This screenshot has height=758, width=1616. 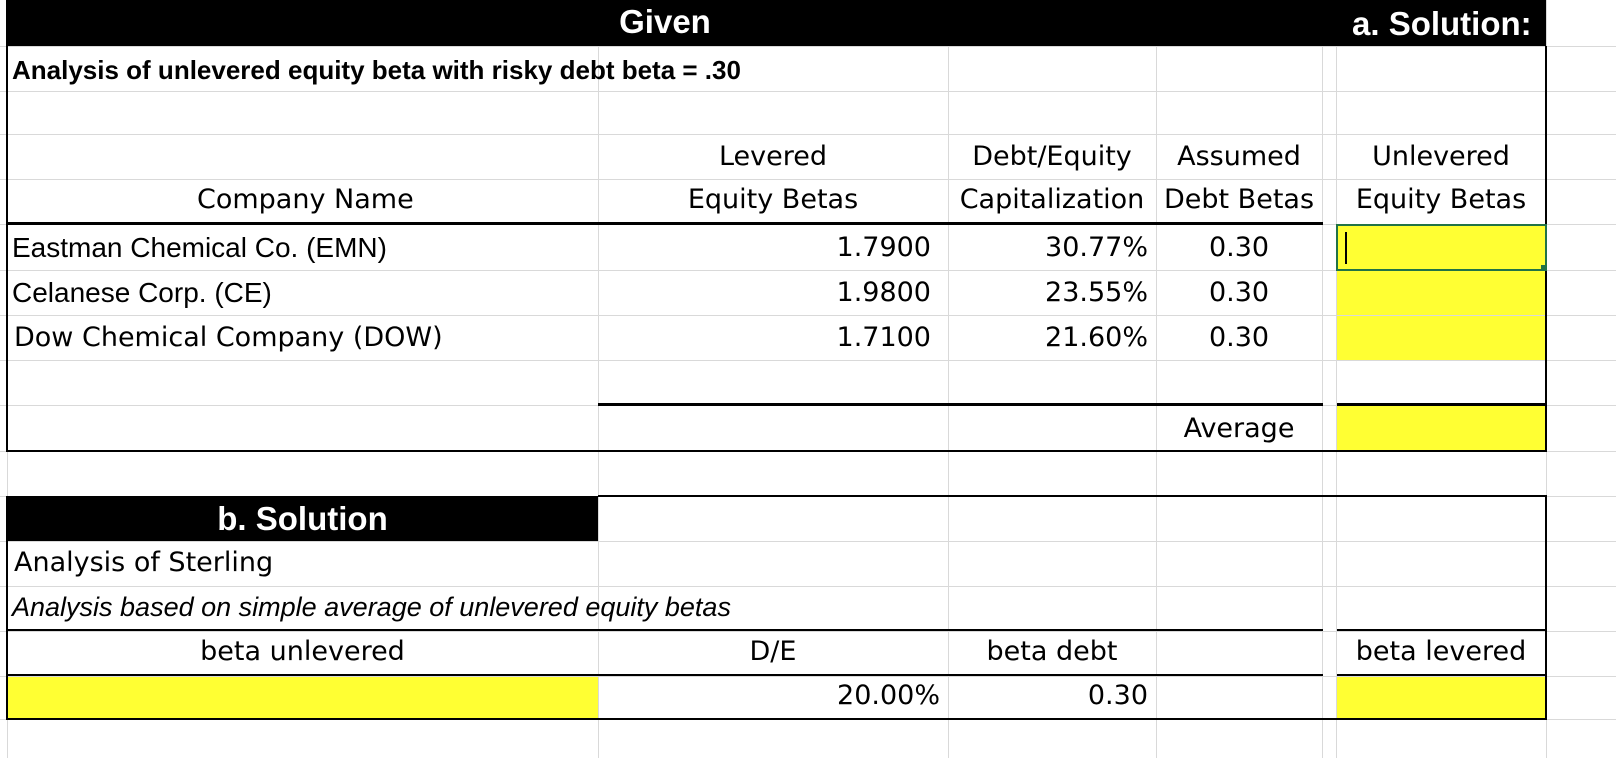 I want to click on company-name-dow: Dow Chemical Company (DOW), so click(x=228, y=337).